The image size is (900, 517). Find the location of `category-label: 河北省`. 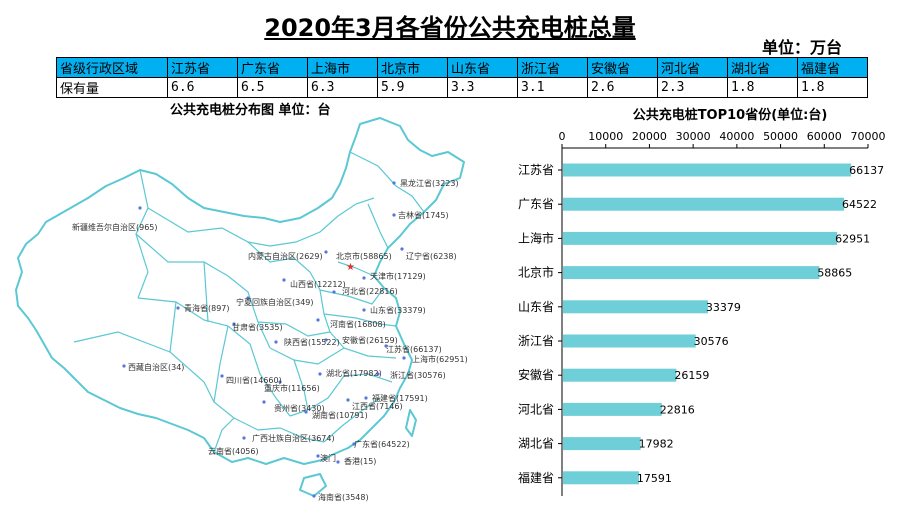

category-label: 河北省 is located at coordinates (536, 409).